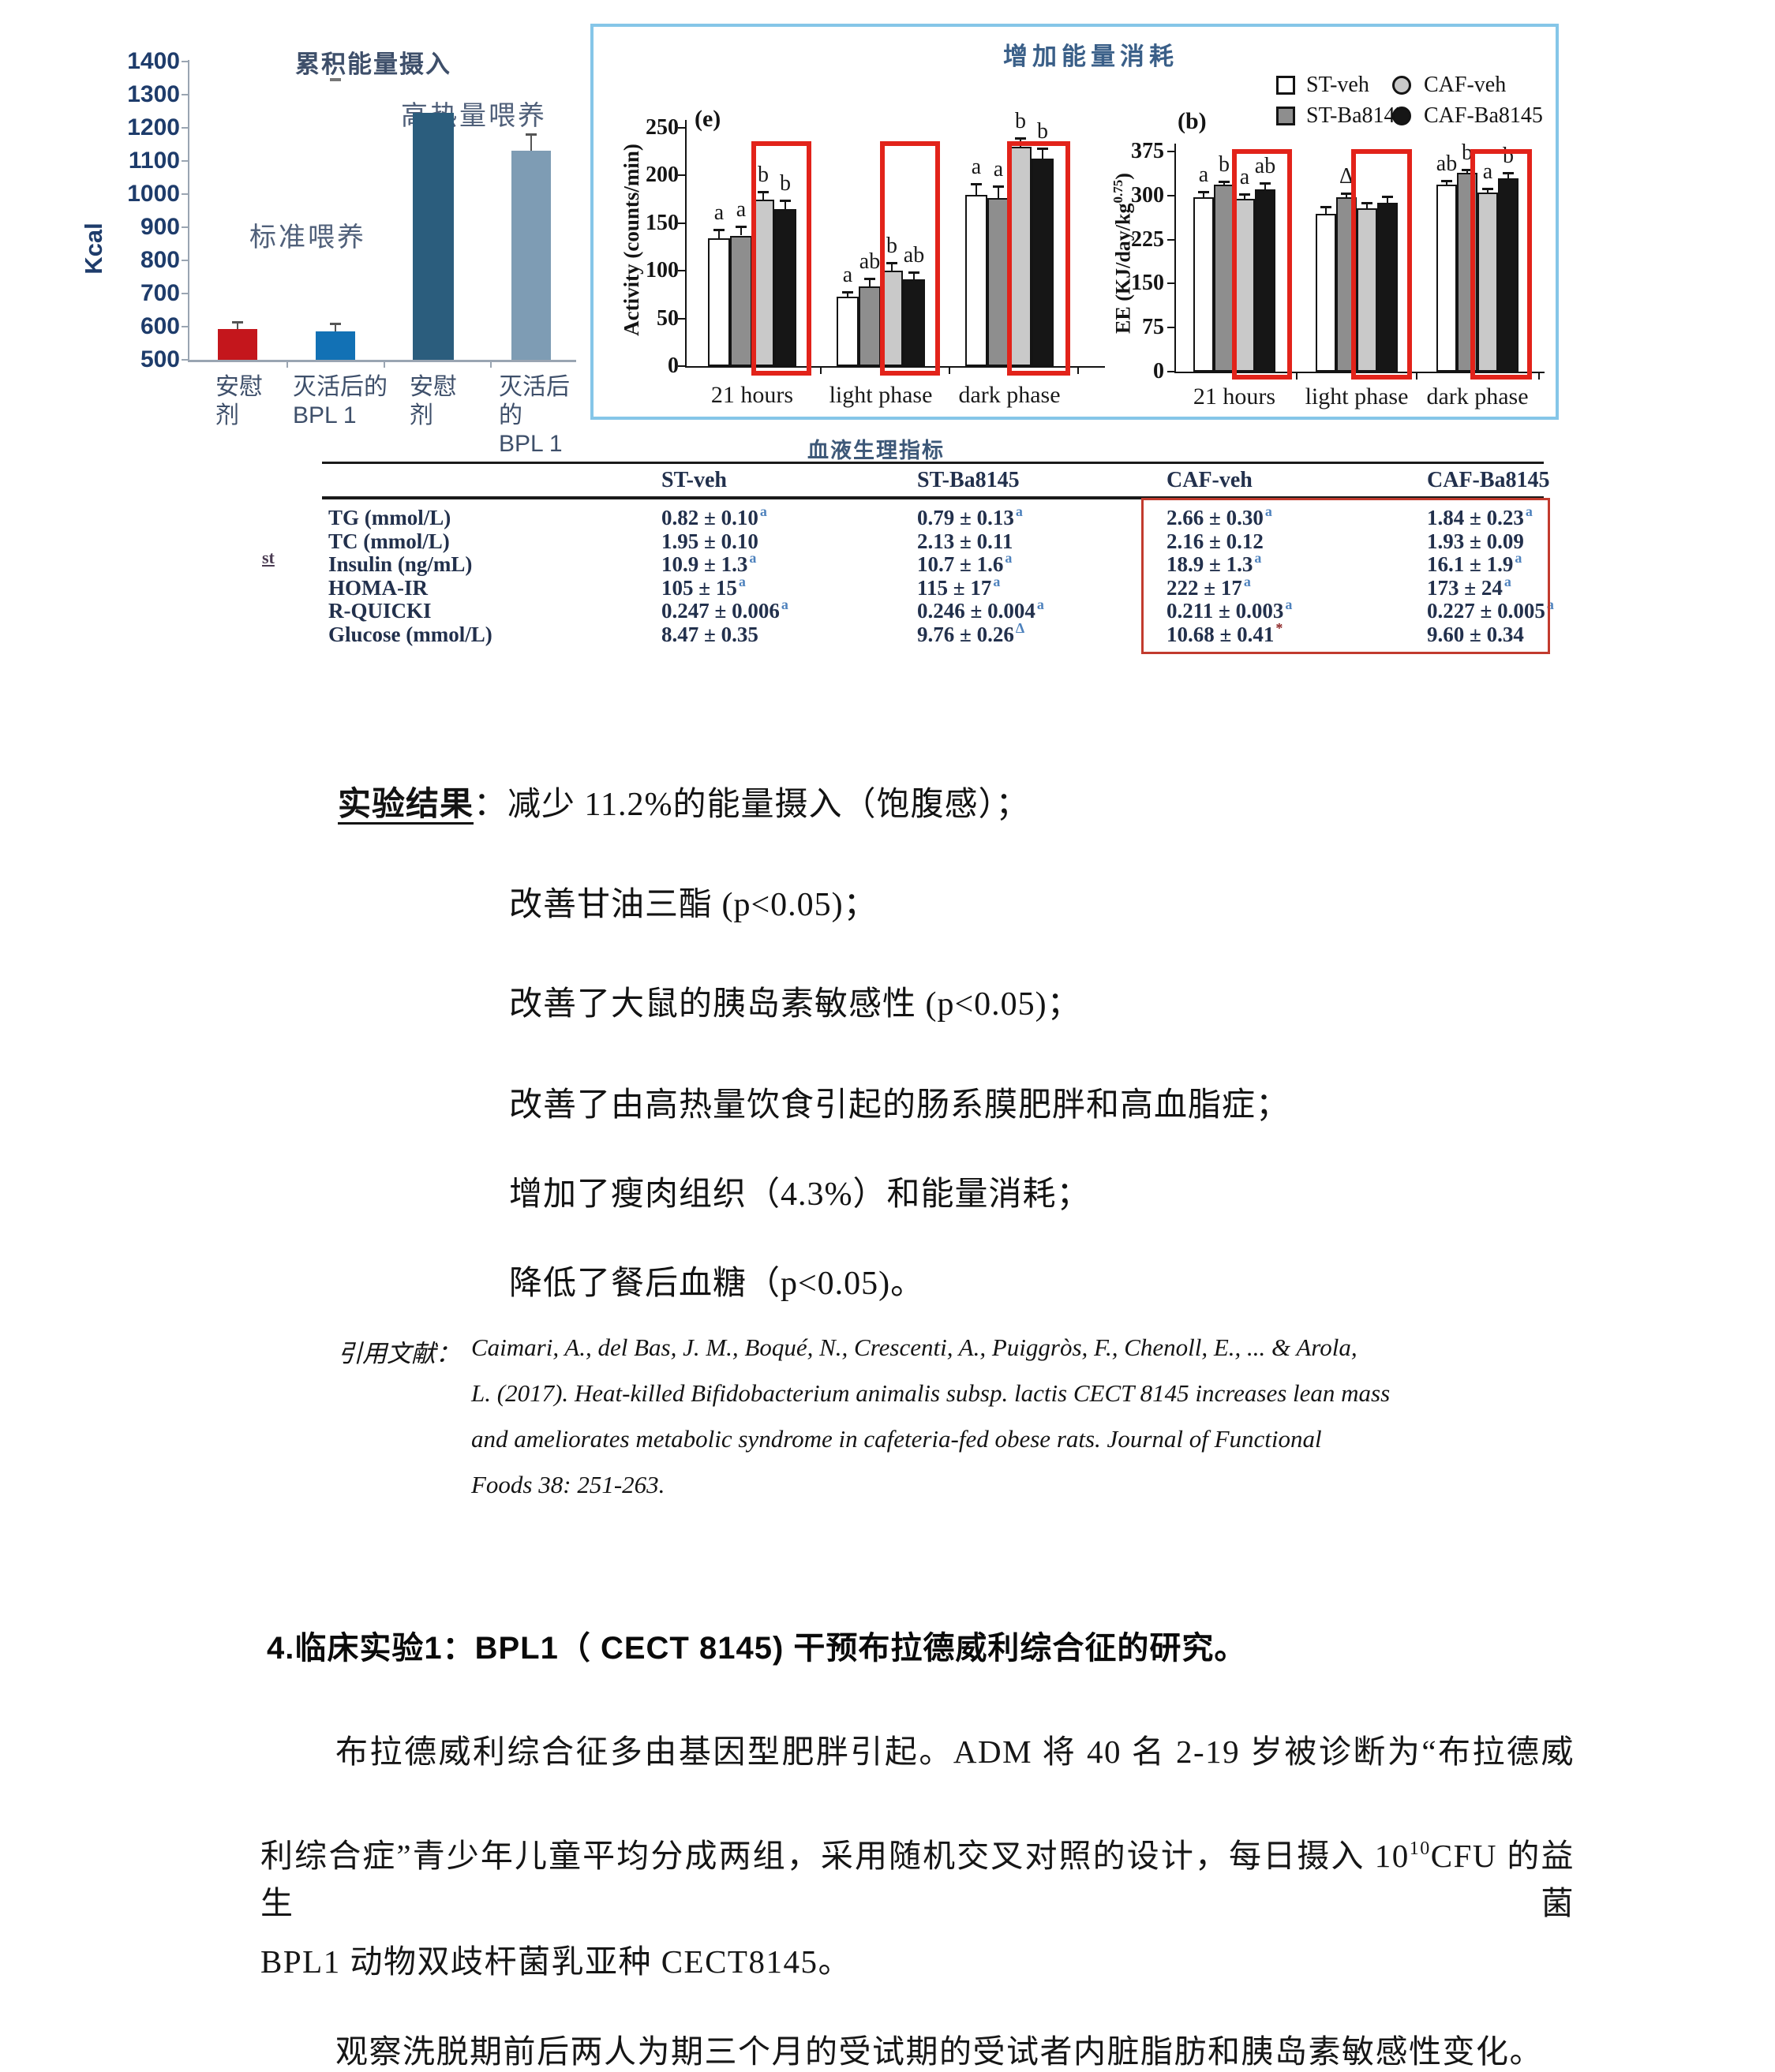  What do you see at coordinates (1147, 151) in the screenshot?
I see `y-tick-label: 375` at bounding box center [1147, 151].